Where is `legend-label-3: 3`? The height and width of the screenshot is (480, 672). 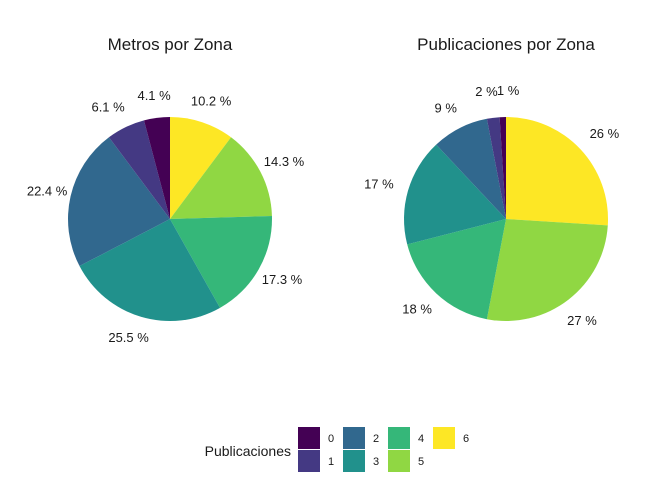
legend-label-3: 3 is located at coordinates (376, 462).